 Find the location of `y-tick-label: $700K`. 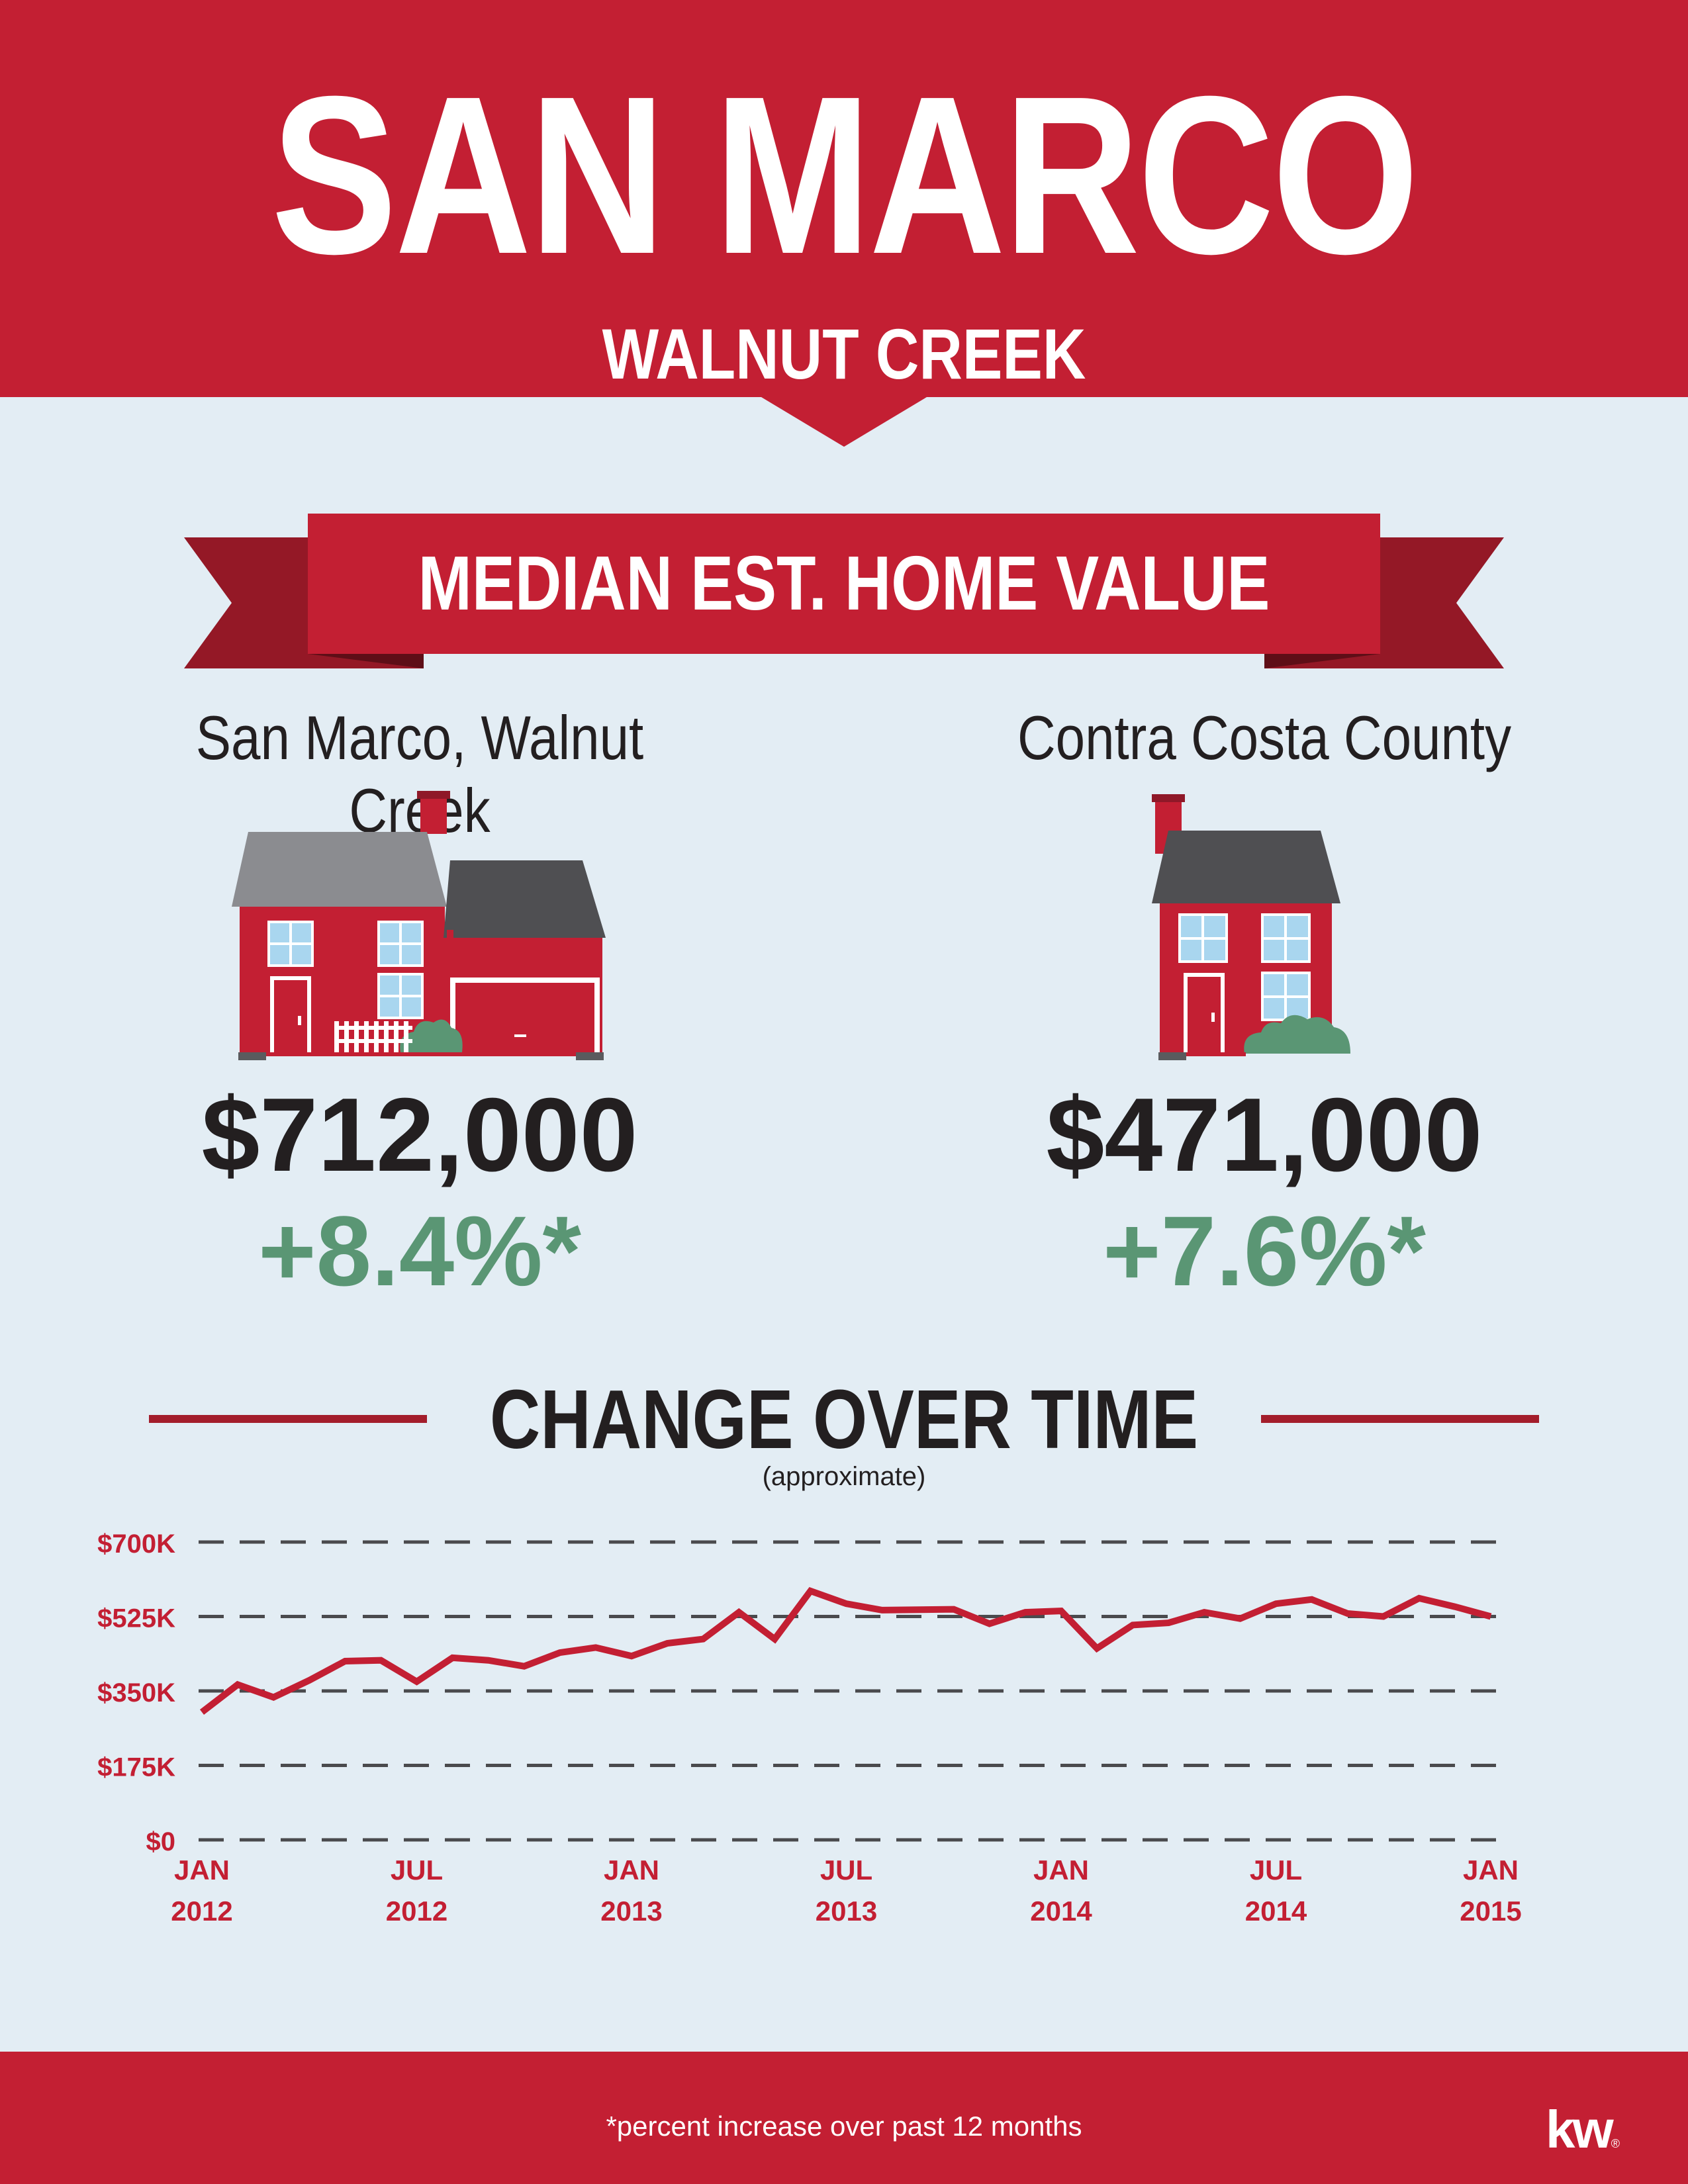

y-tick-label: $700K is located at coordinates (136, 1544).